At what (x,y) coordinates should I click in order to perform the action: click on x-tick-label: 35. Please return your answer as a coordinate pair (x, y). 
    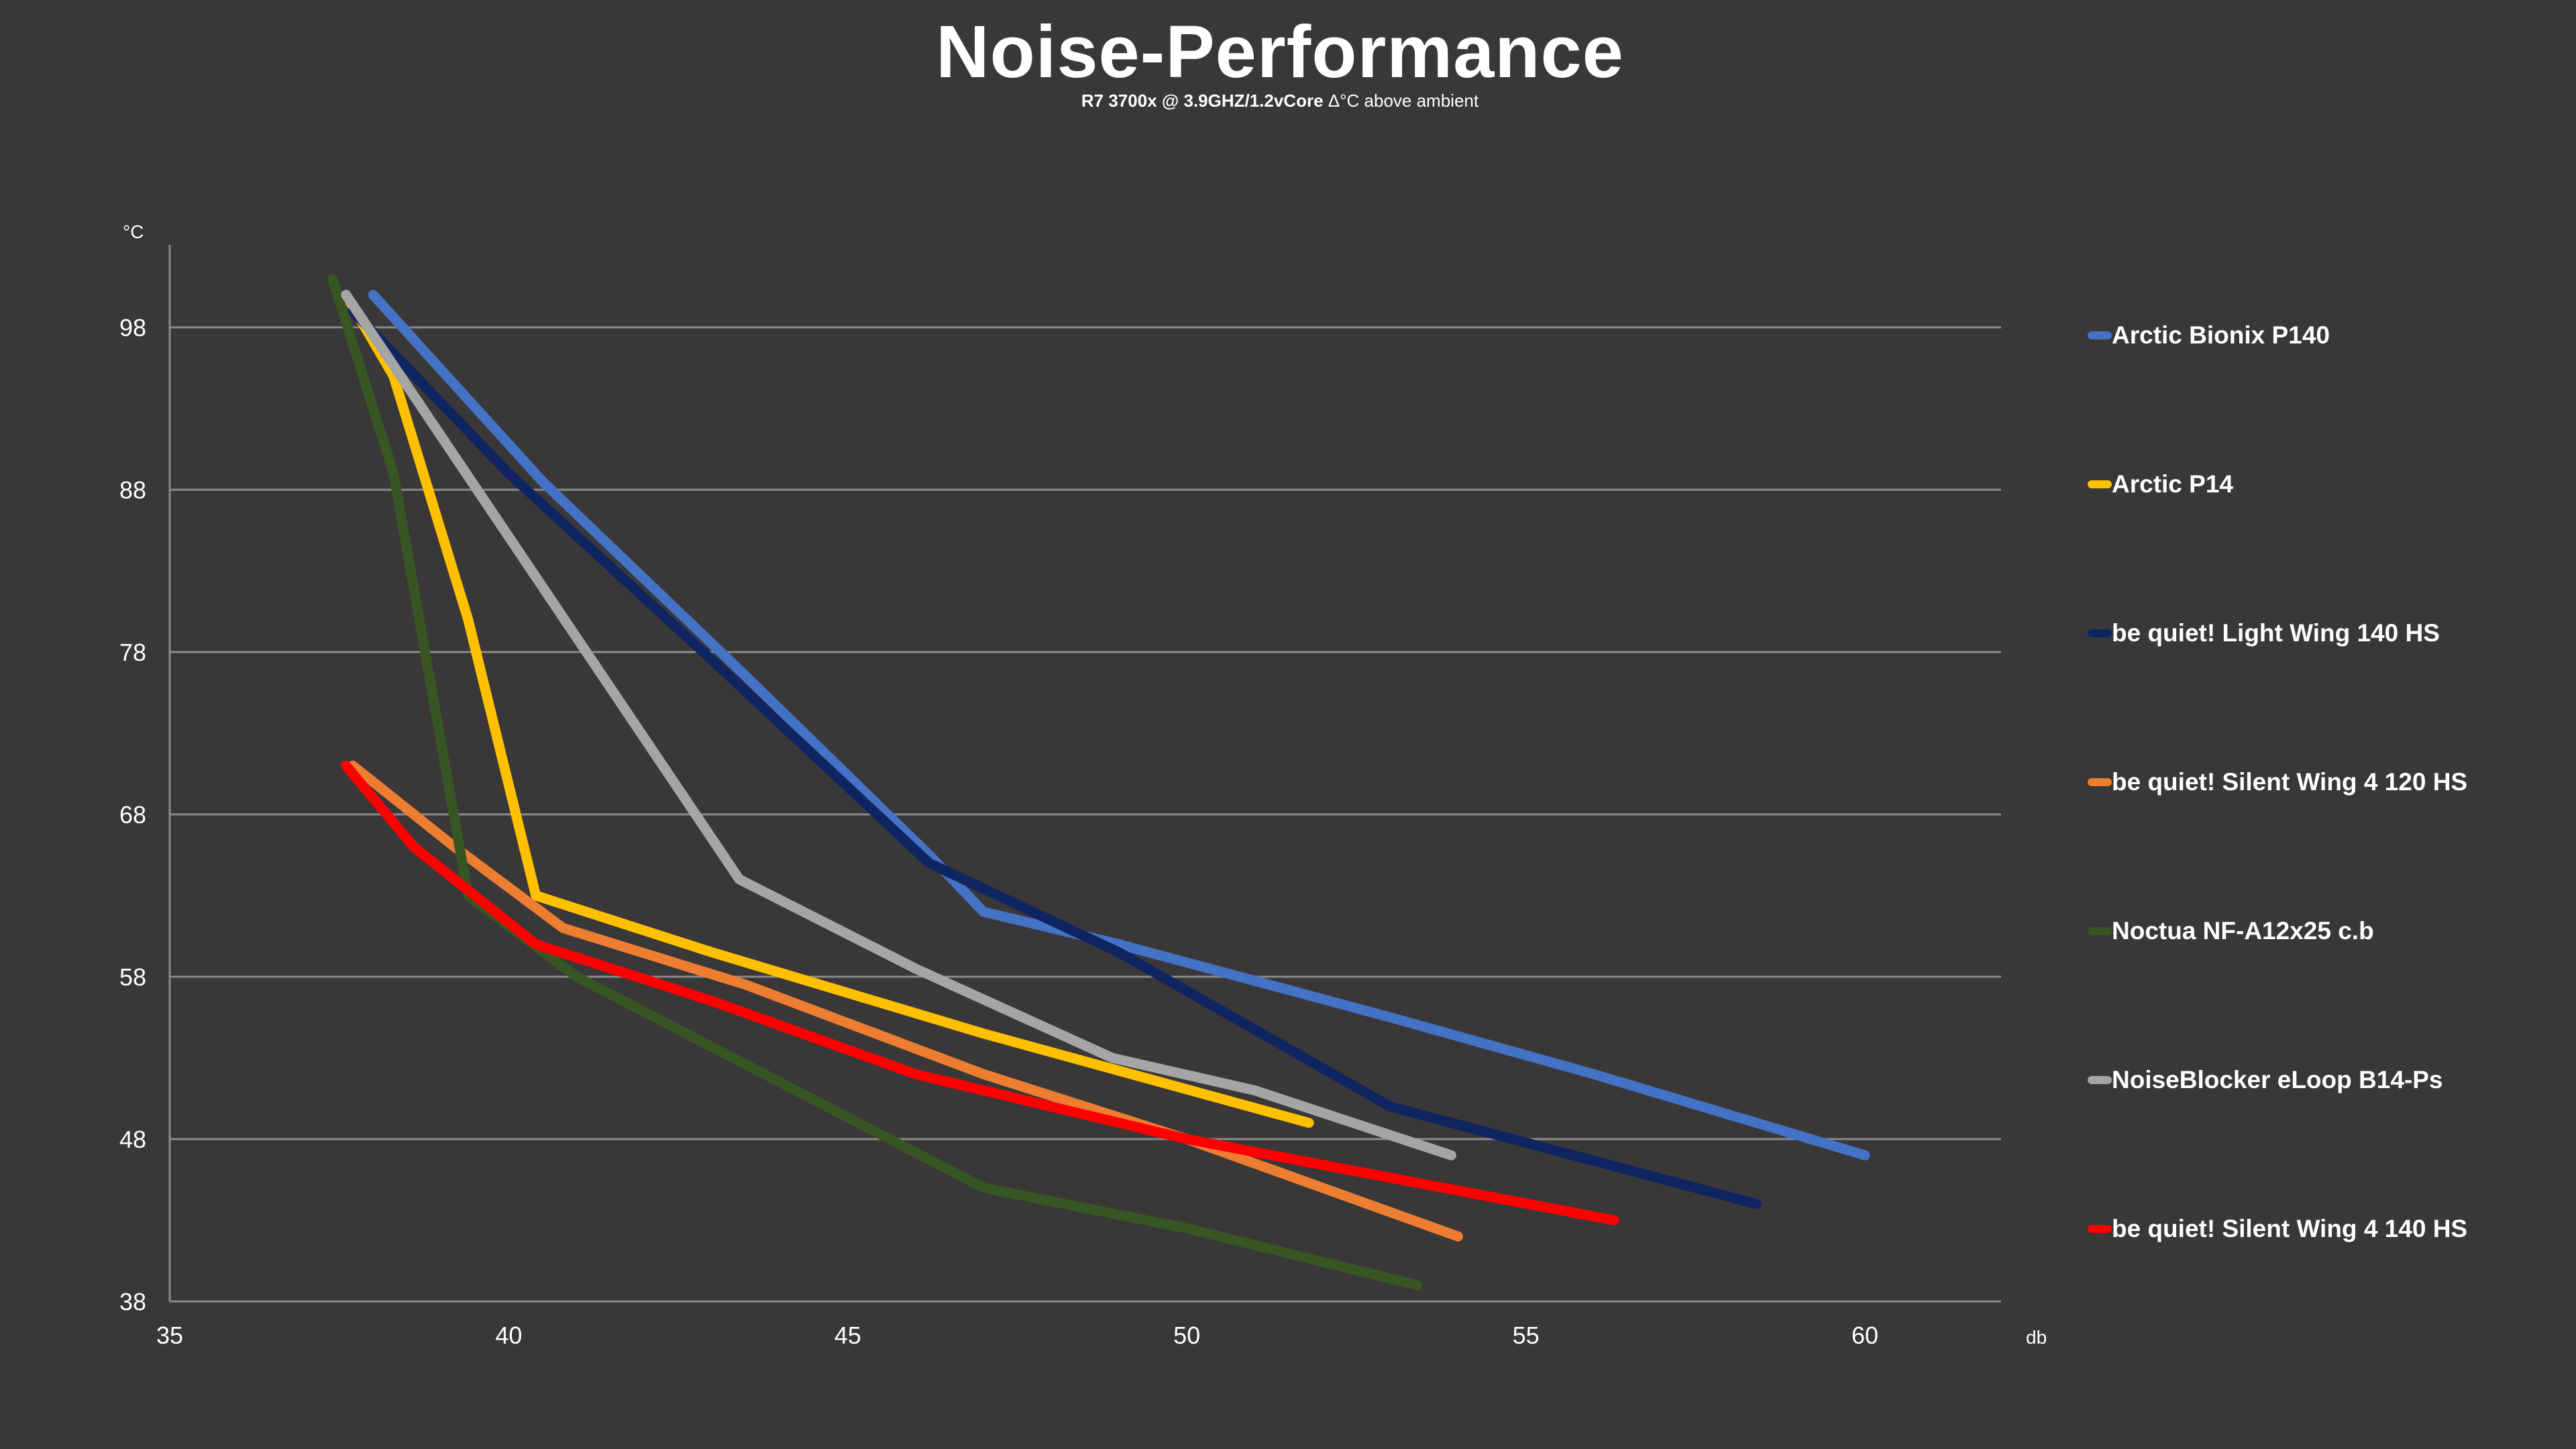
    Looking at the image, I should click on (169, 1335).